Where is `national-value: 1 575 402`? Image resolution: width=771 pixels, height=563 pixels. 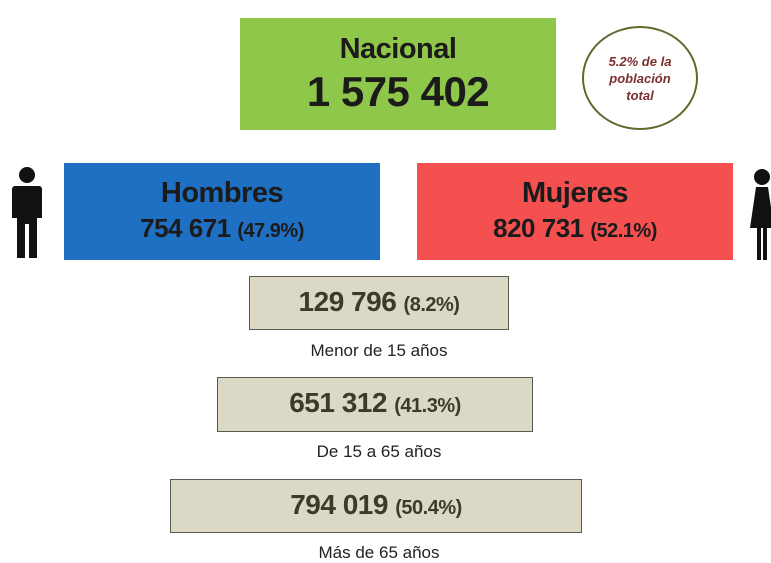 national-value: 1 575 402 is located at coordinates (398, 91).